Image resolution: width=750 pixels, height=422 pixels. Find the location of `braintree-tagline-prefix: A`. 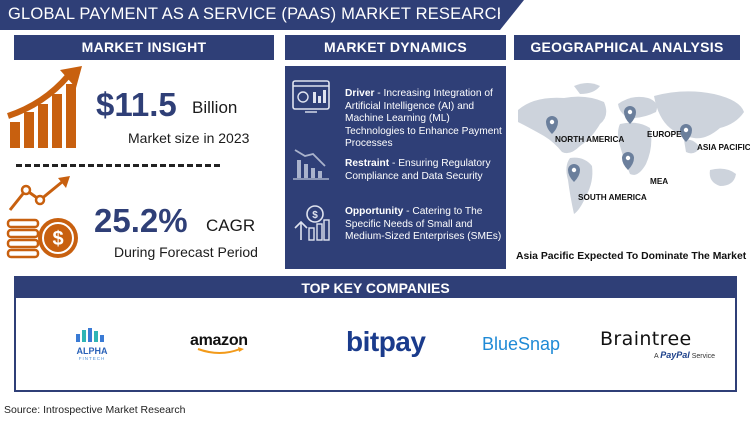

braintree-tagline-prefix: A is located at coordinates (656, 356).